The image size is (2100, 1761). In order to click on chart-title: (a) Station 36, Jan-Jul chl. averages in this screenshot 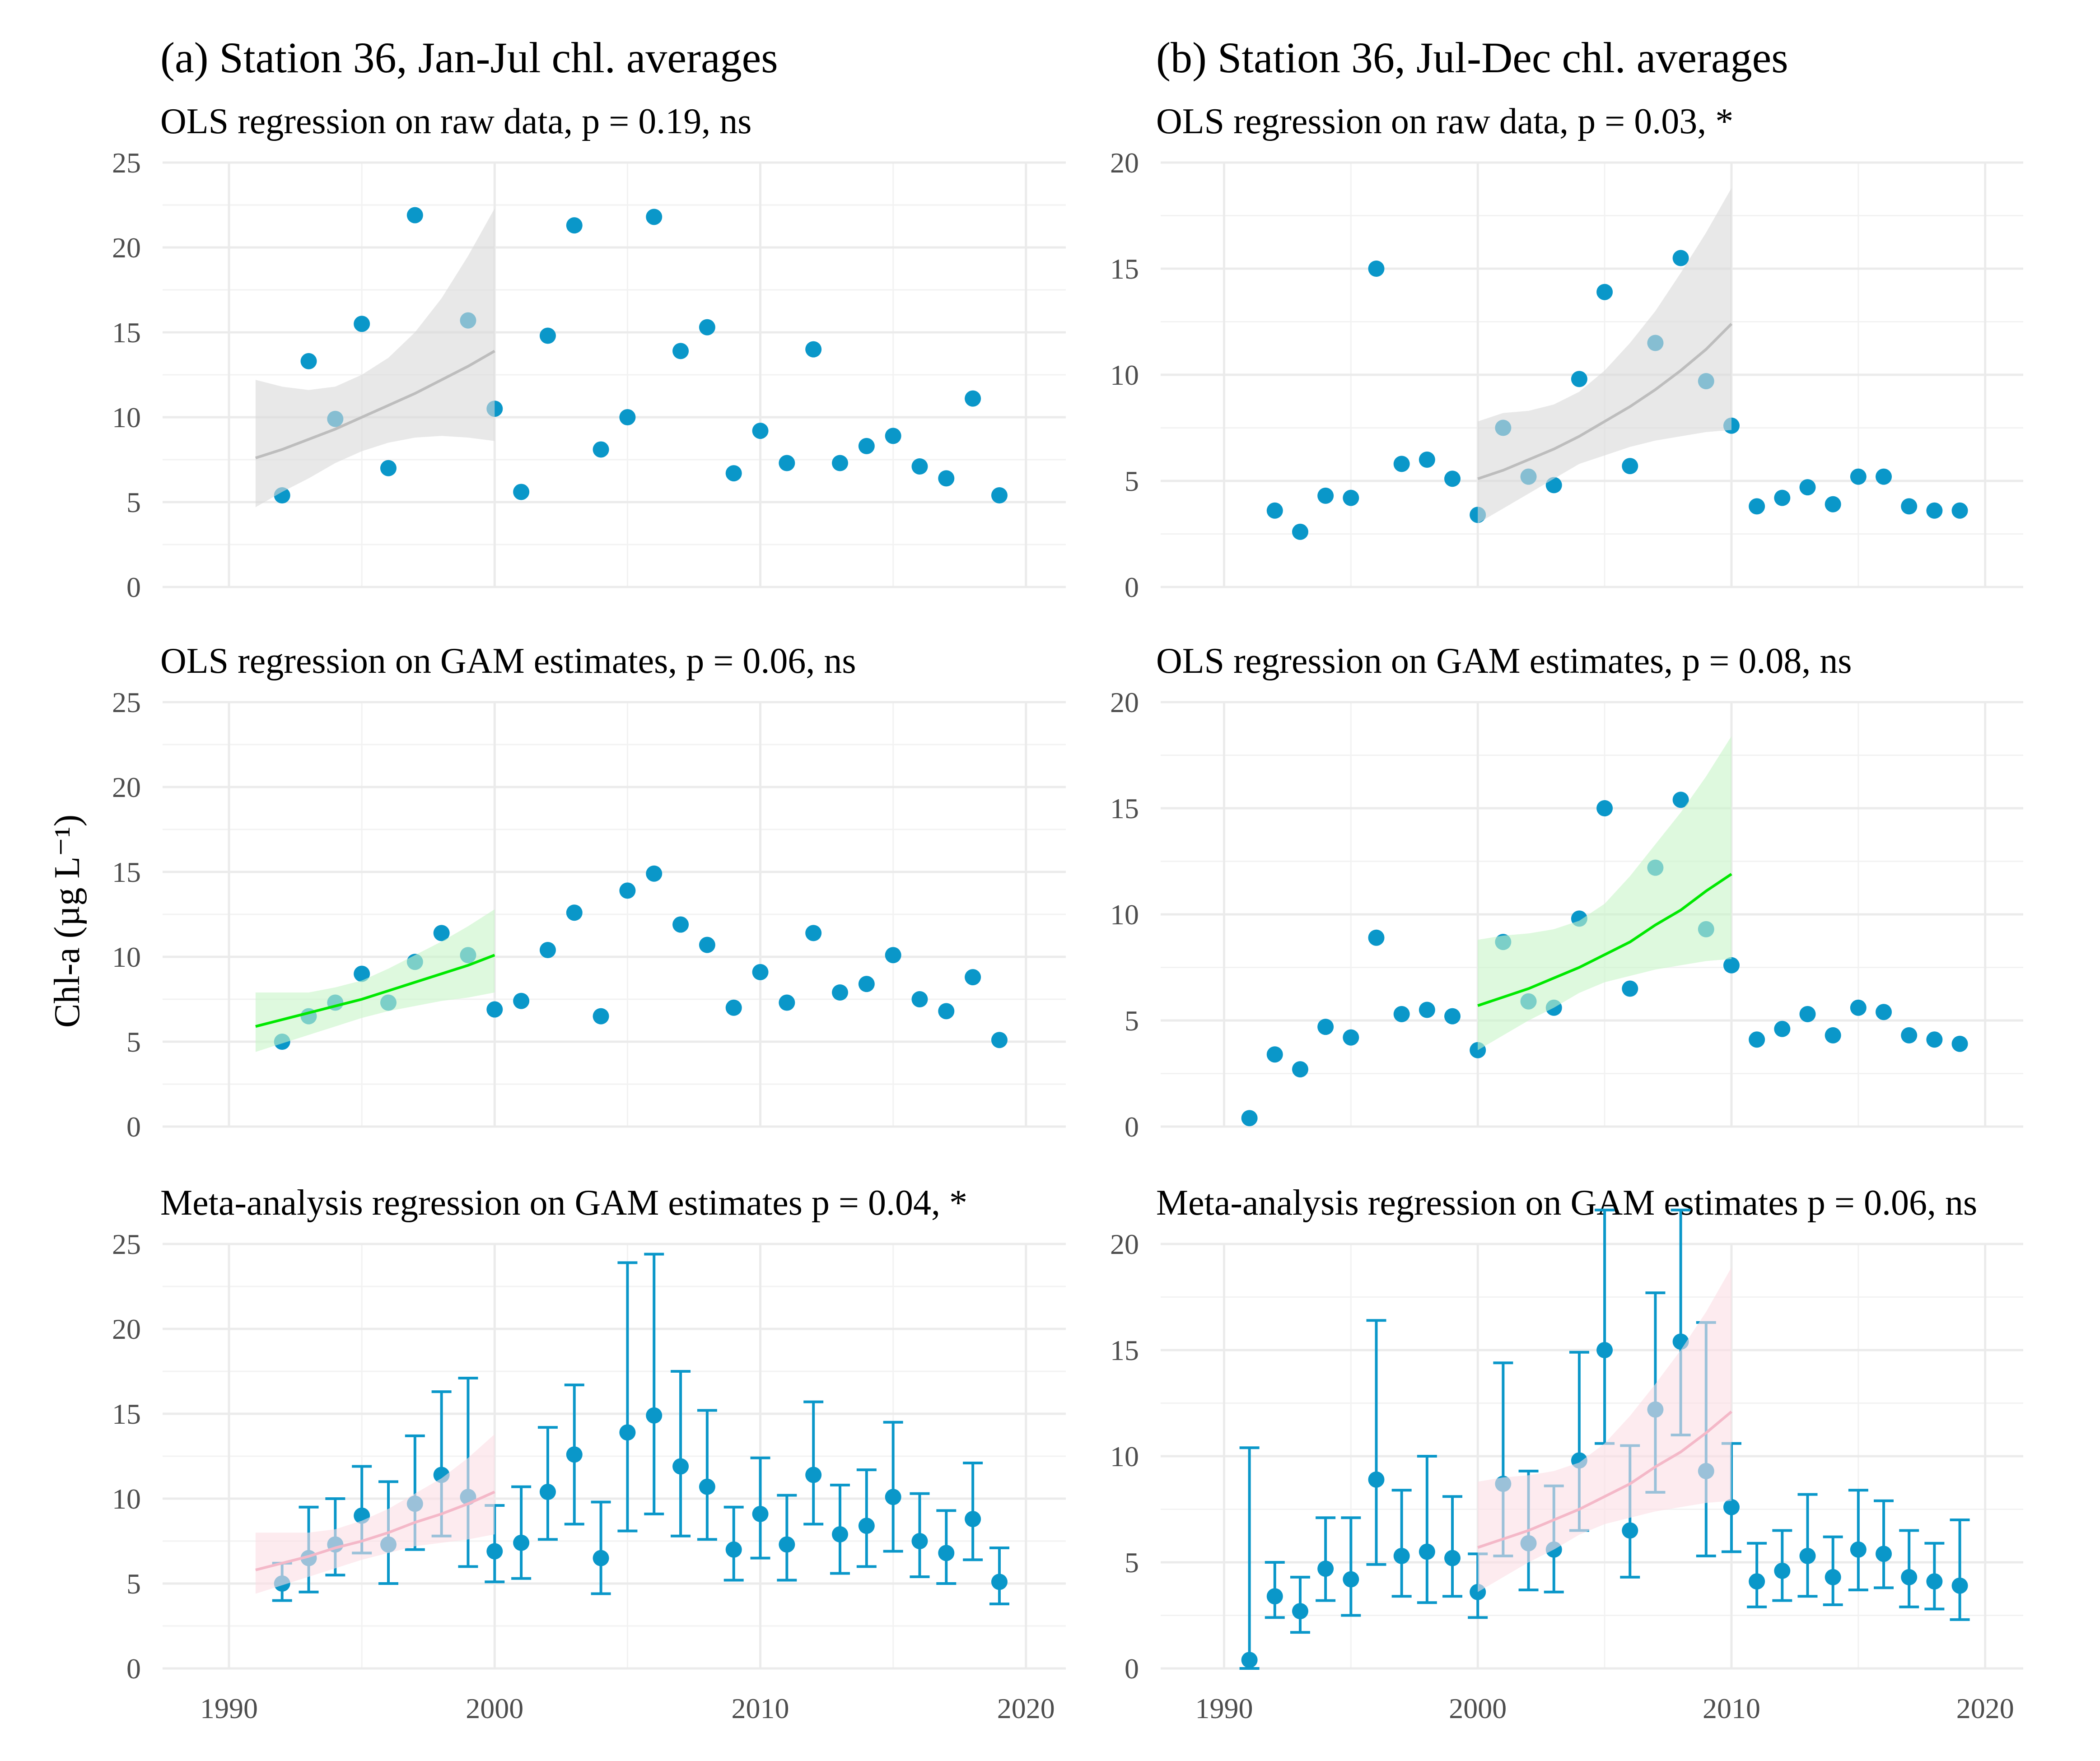, I will do `click(469, 57)`.